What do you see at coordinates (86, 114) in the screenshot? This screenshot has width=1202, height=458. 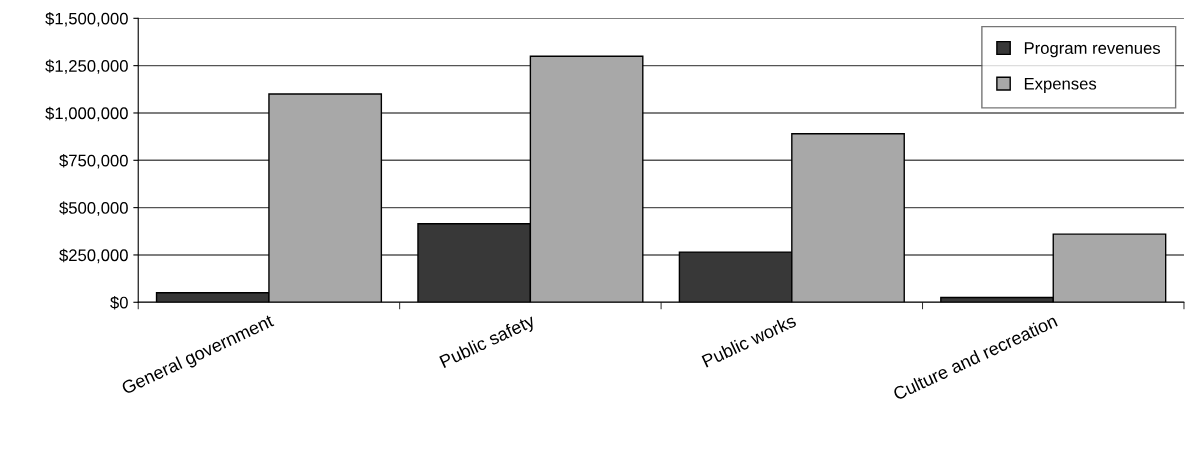 I see `y-tick-label: $1,000,000` at bounding box center [86, 114].